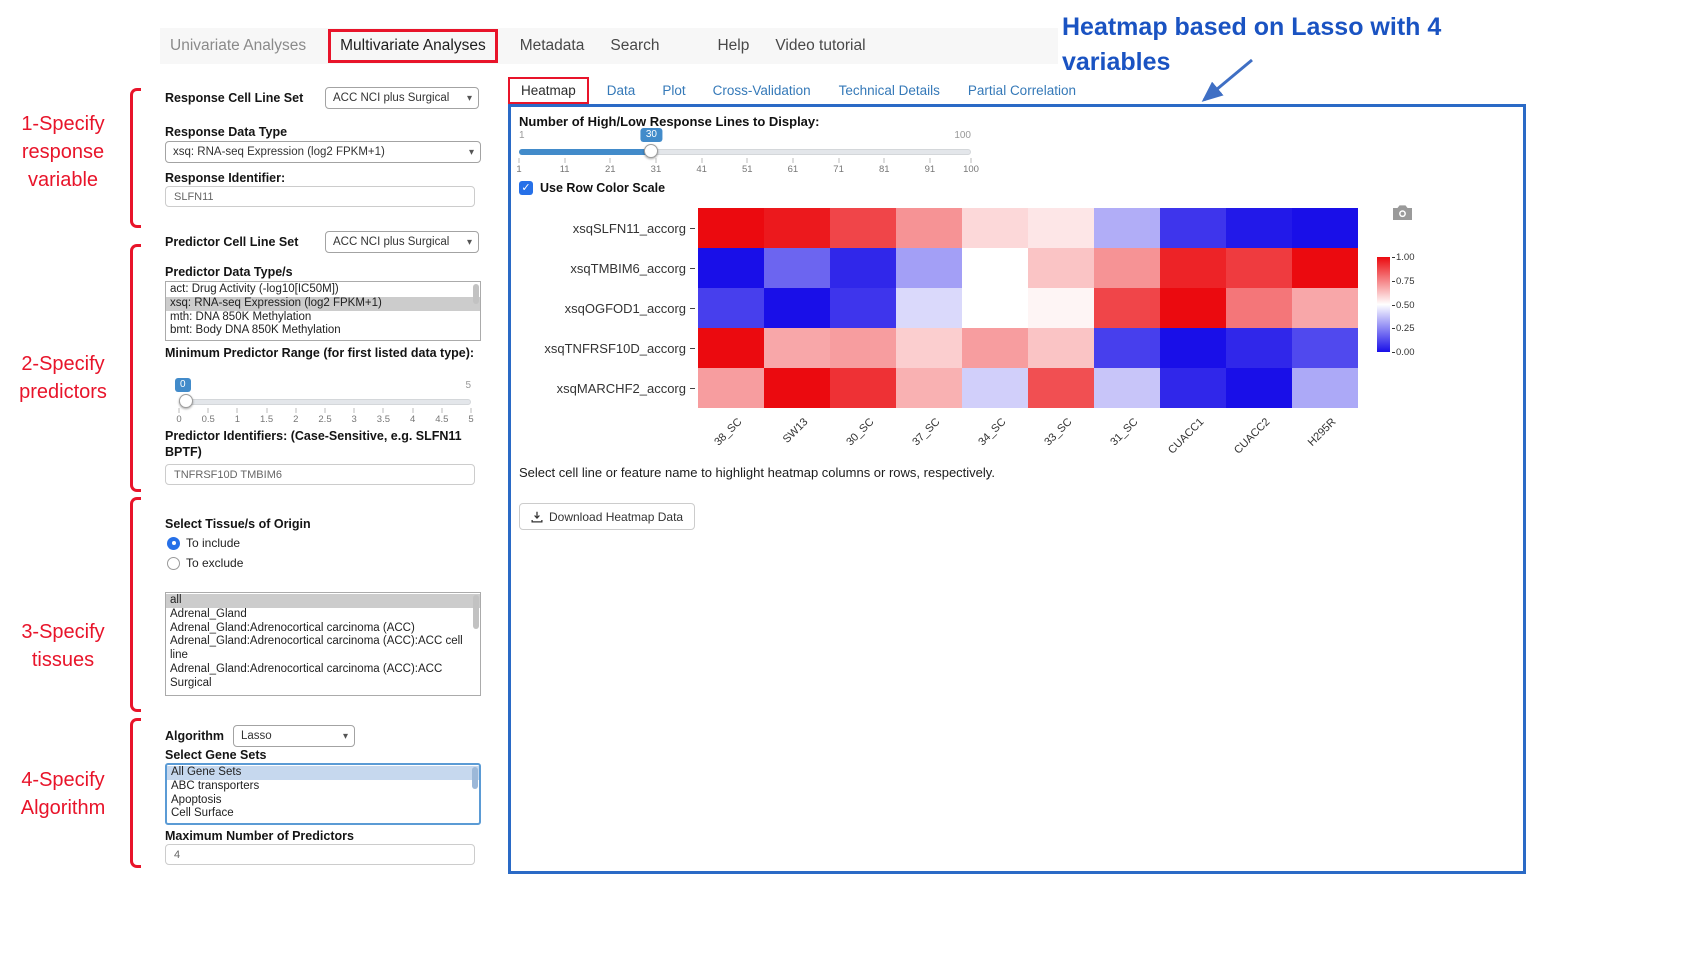  I want to click on checkbox-checked-icon: ✓, so click(526, 188).